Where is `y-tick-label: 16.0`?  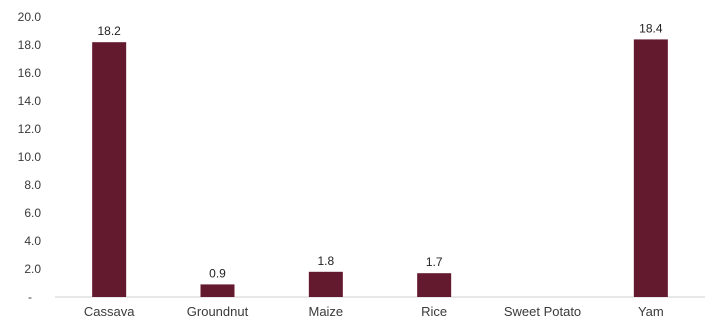 y-tick-label: 16.0 is located at coordinates (30, 73).